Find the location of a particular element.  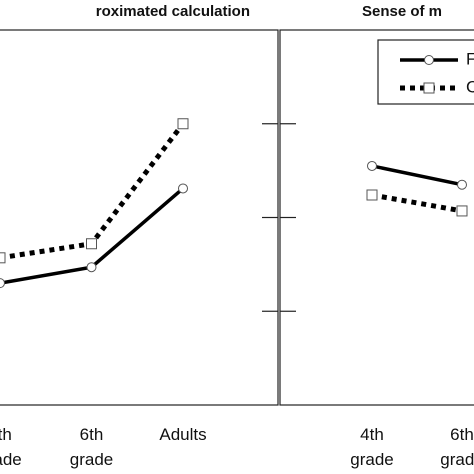

chart-title: Sense of m is located at coordinates (402, 11).